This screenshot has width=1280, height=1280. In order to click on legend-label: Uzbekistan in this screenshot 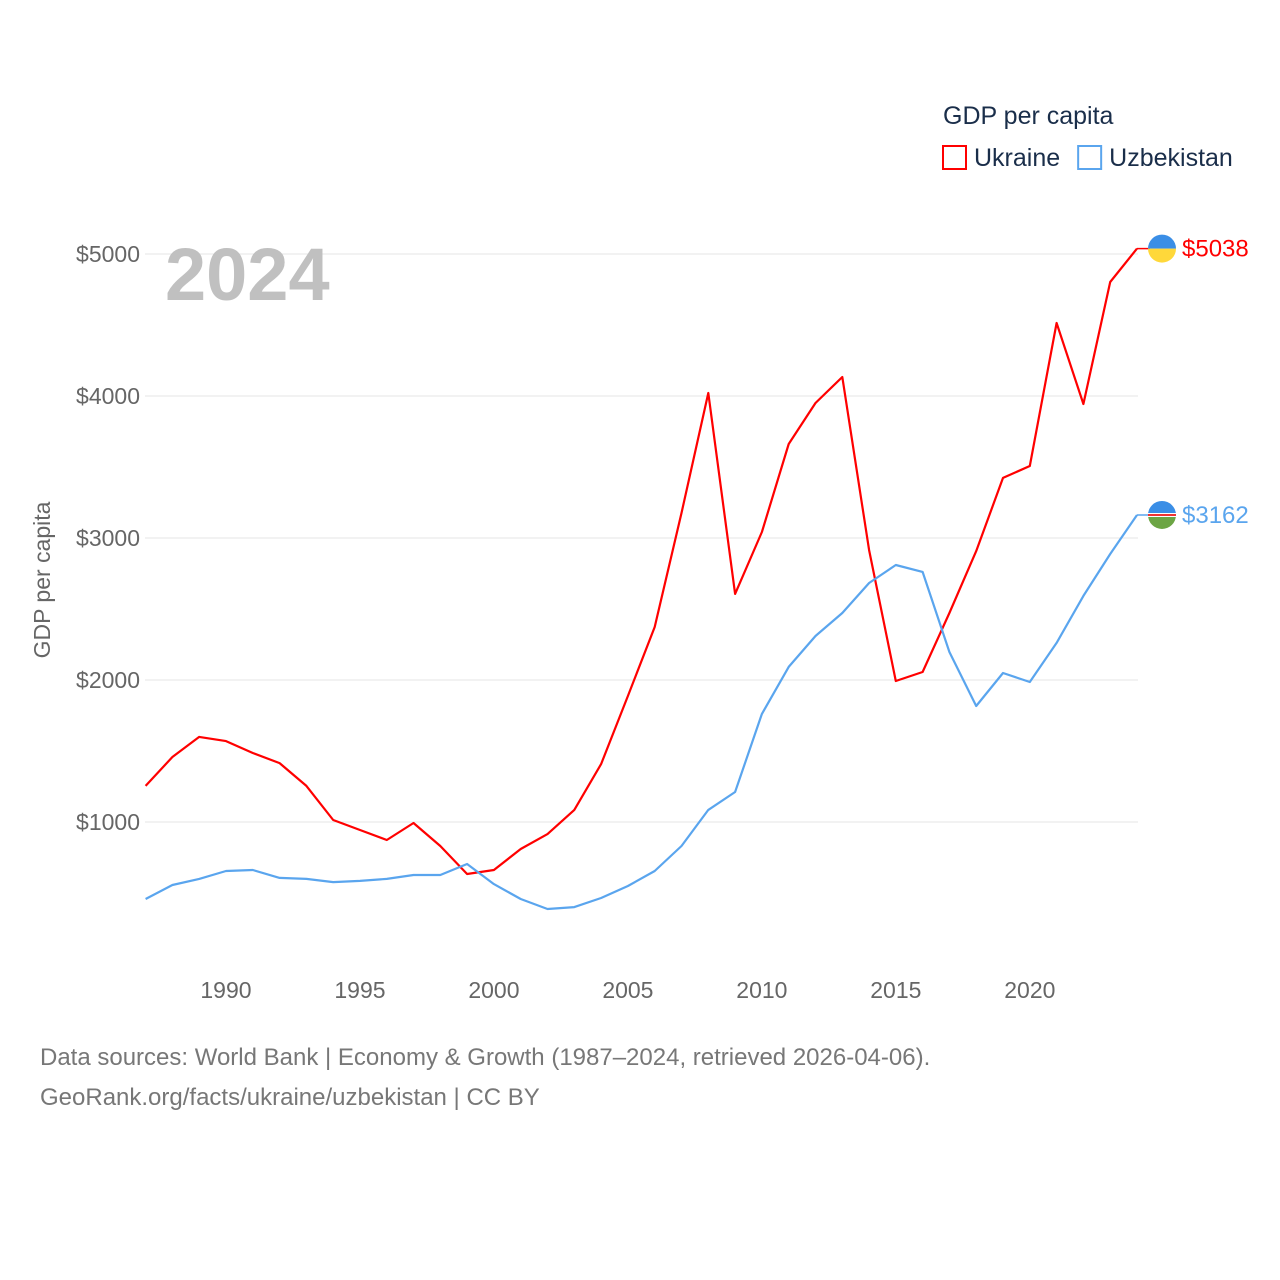, I will do `click(1171, 158)`.